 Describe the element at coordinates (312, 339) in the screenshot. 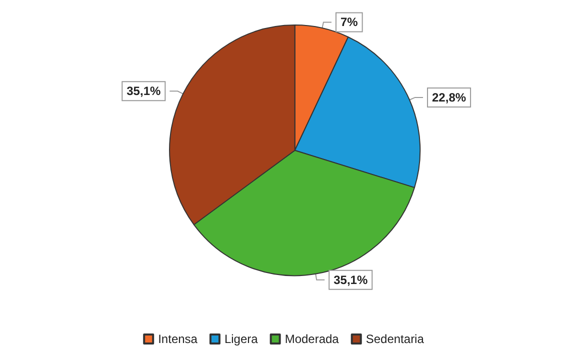

I see `legend-label: Moderada` at that location.